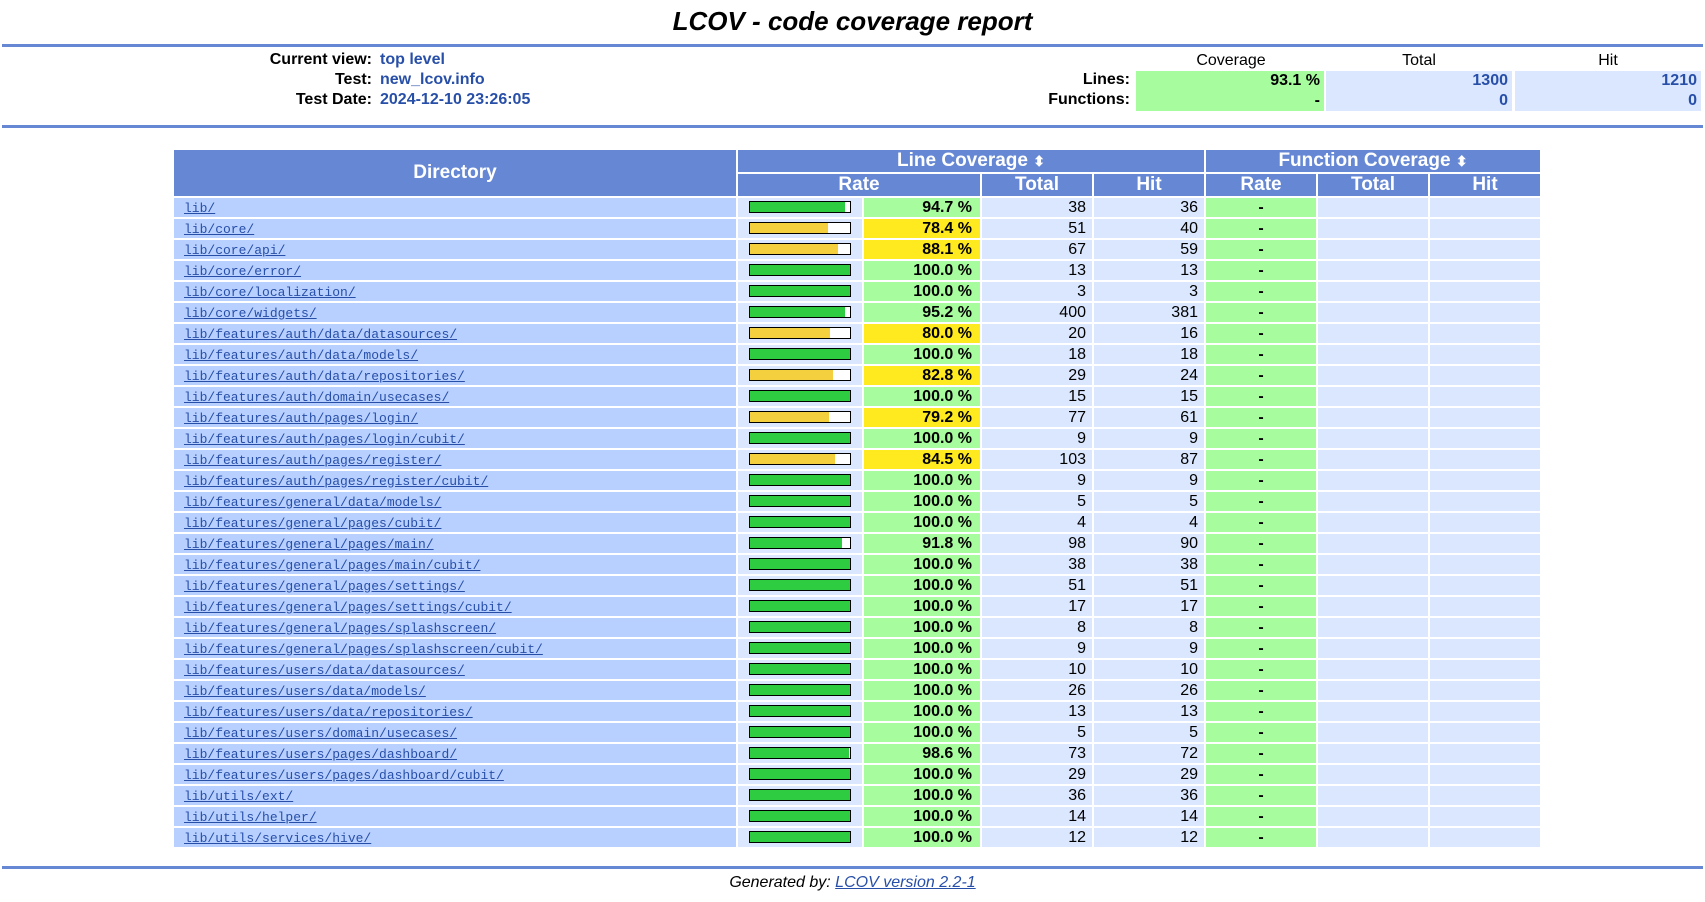 The width and height of the screenshot is (1705, 902). Describe the element at coordinates (309, 544) in the screenshot. I see `directory-link: lib/features/general/pages/main/` at that location.